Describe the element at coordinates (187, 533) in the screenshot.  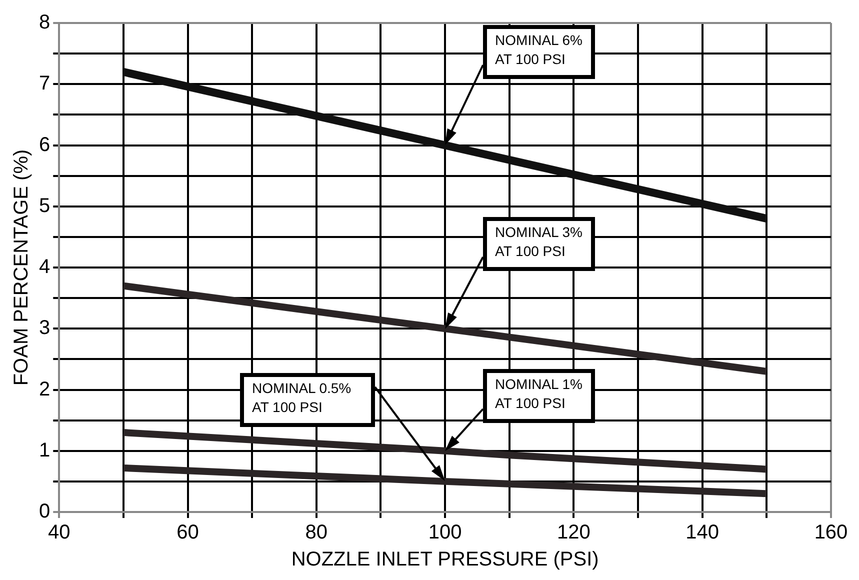
I see `x-tick-label: 60` at that location.